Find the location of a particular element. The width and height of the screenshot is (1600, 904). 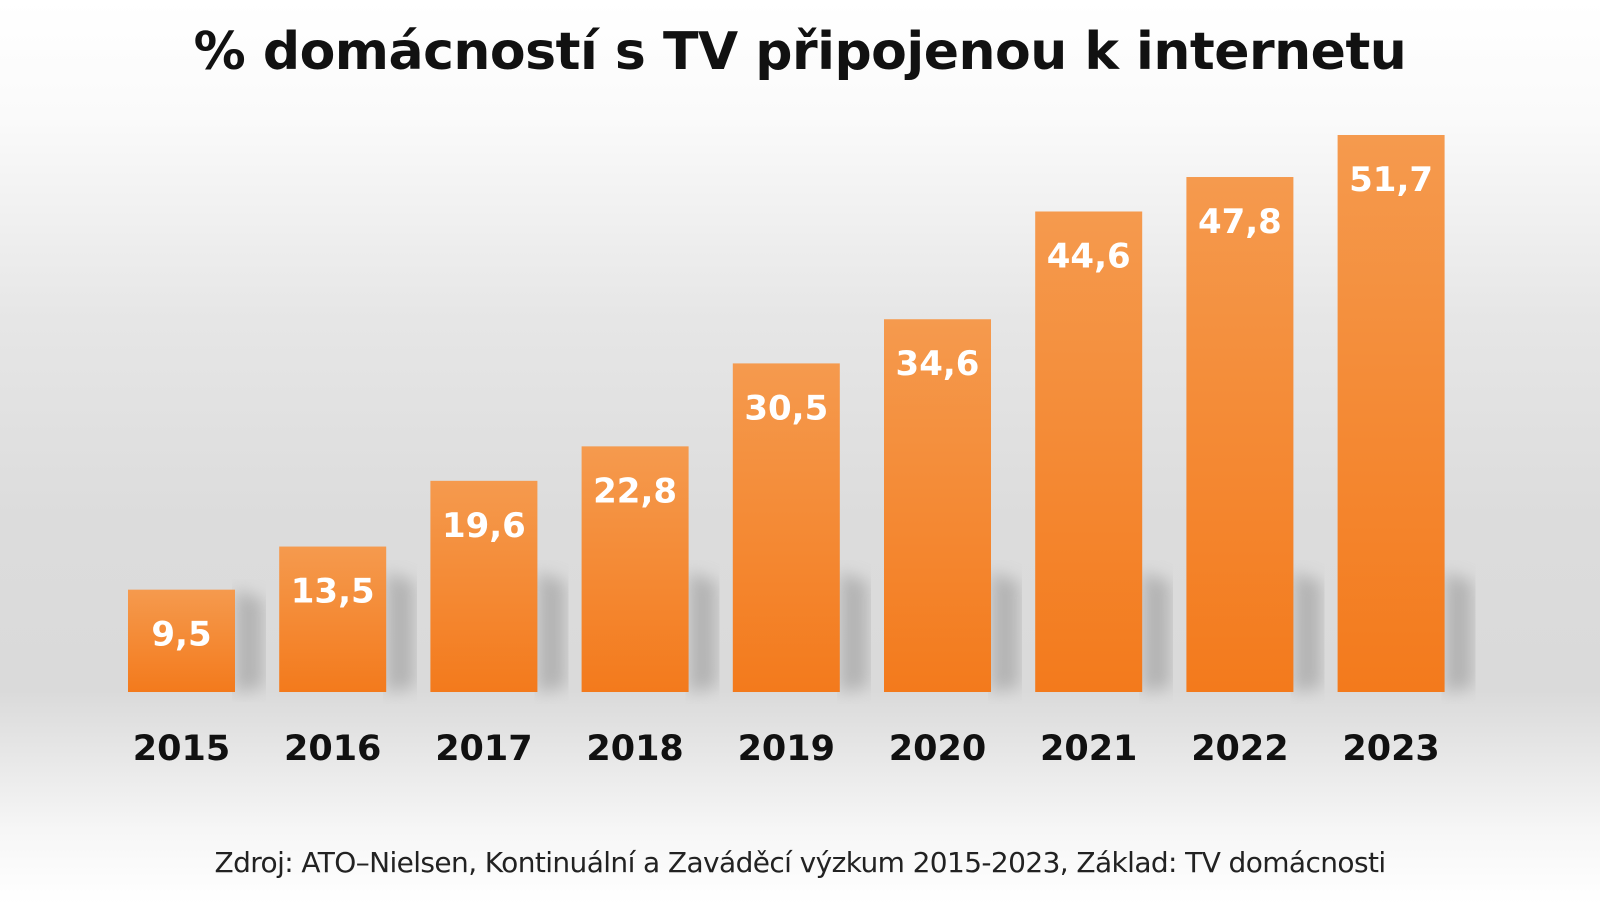

x-tick-label: 2023 is located at coordinates (1390, 749).